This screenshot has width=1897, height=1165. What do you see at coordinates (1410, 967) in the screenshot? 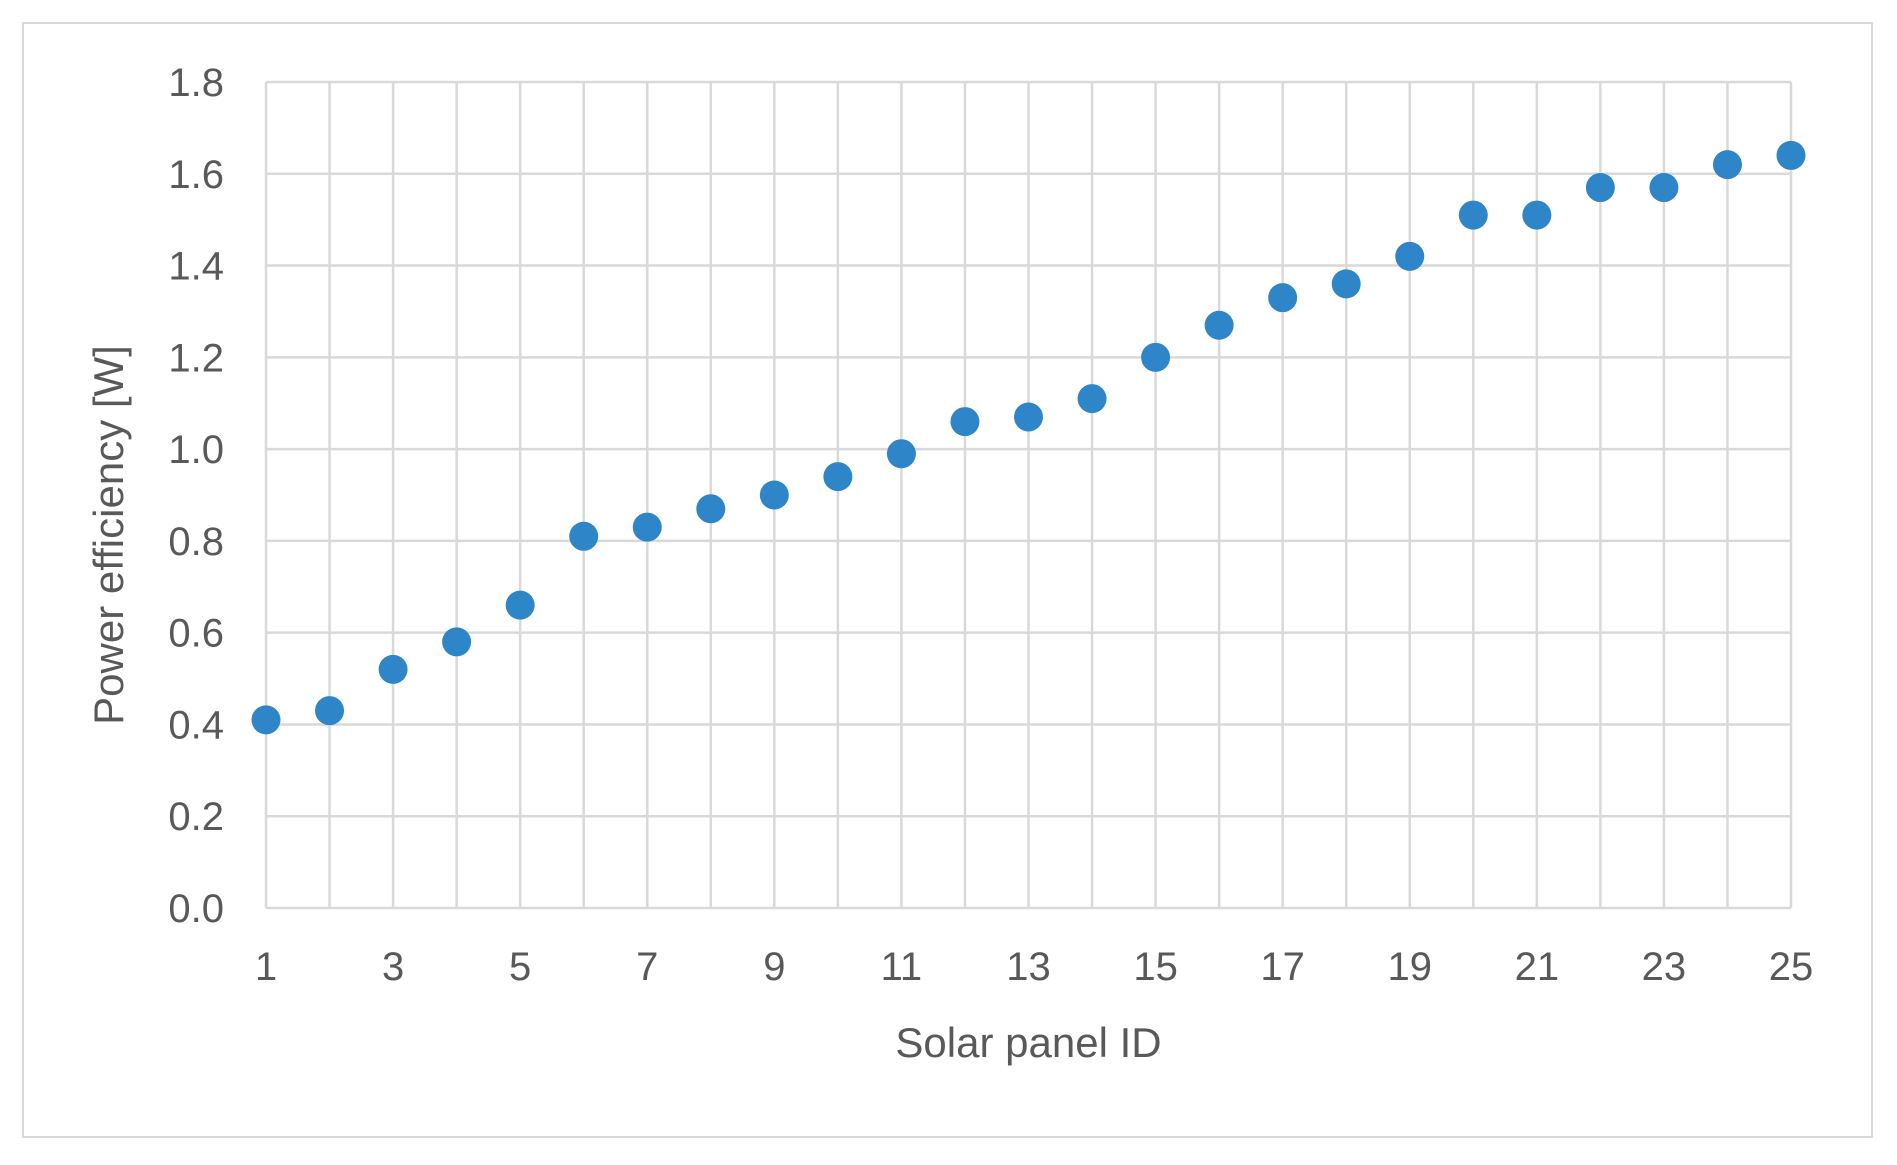
I see `x-tick-label: 19` at bounding box center [1410, 967].